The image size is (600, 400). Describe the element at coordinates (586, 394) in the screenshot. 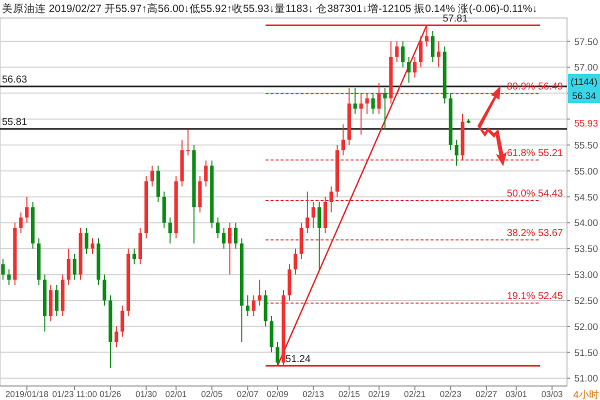

I see `text: 4小时` at that location.